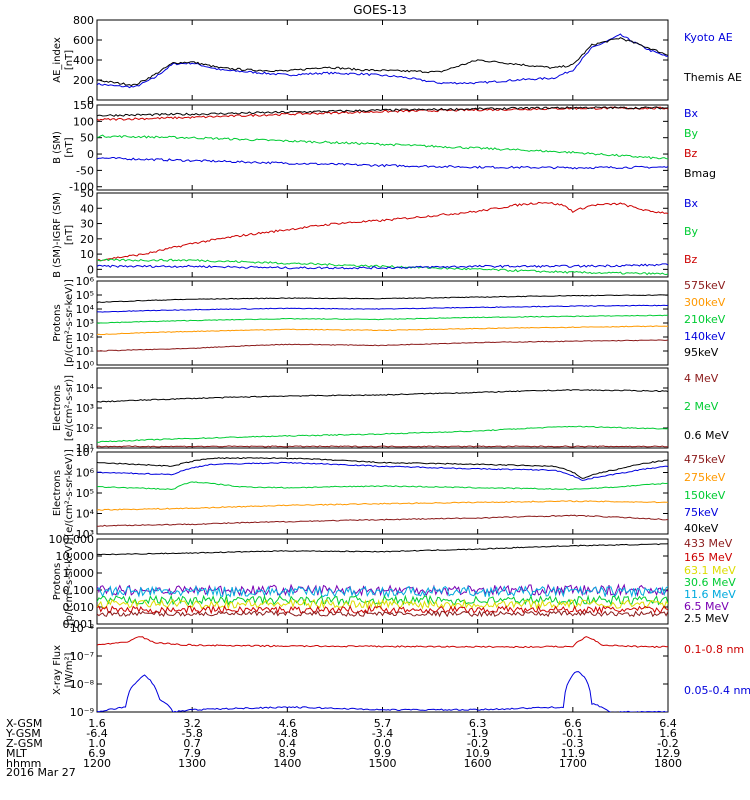 The width and height of the screenshot is (750, 800). Describe the element at coordinates (710, 594) in the screenshot. I see `legend-entry: 11.6 MeV` at that location.